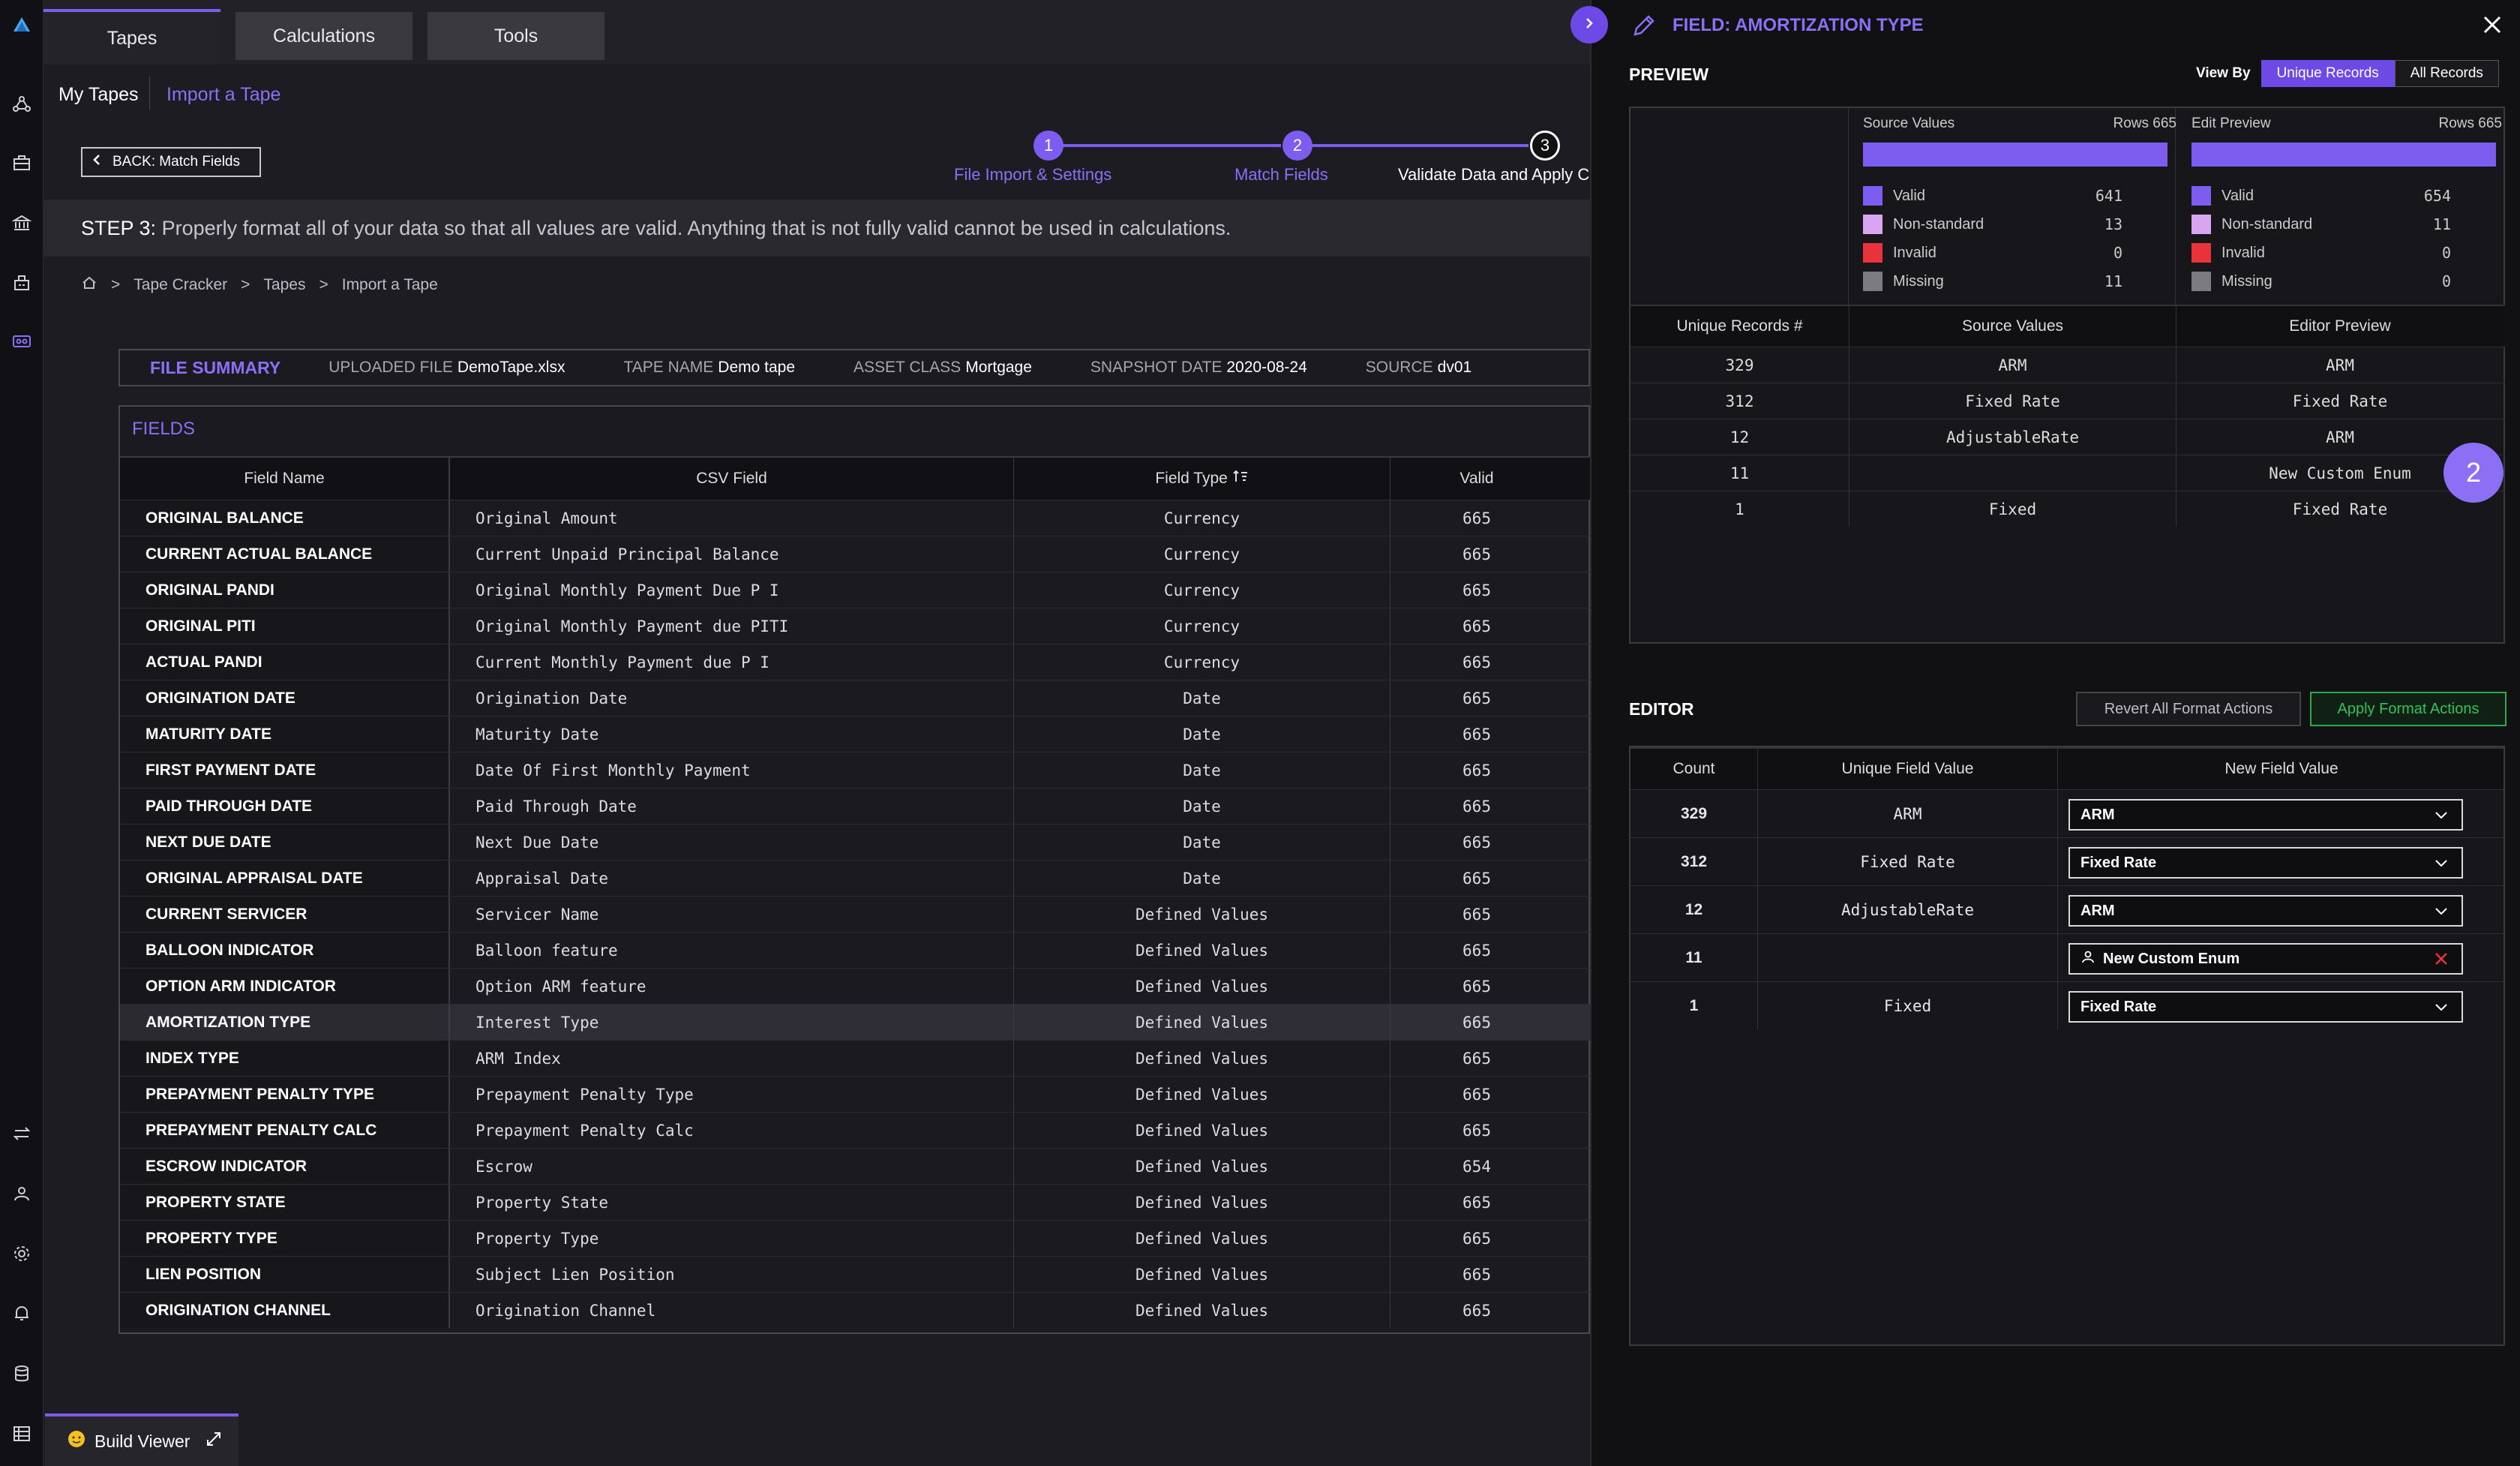 This screenshot has height=1466, width=2520. I want to click on briefcase-icon, so click(21, 163).